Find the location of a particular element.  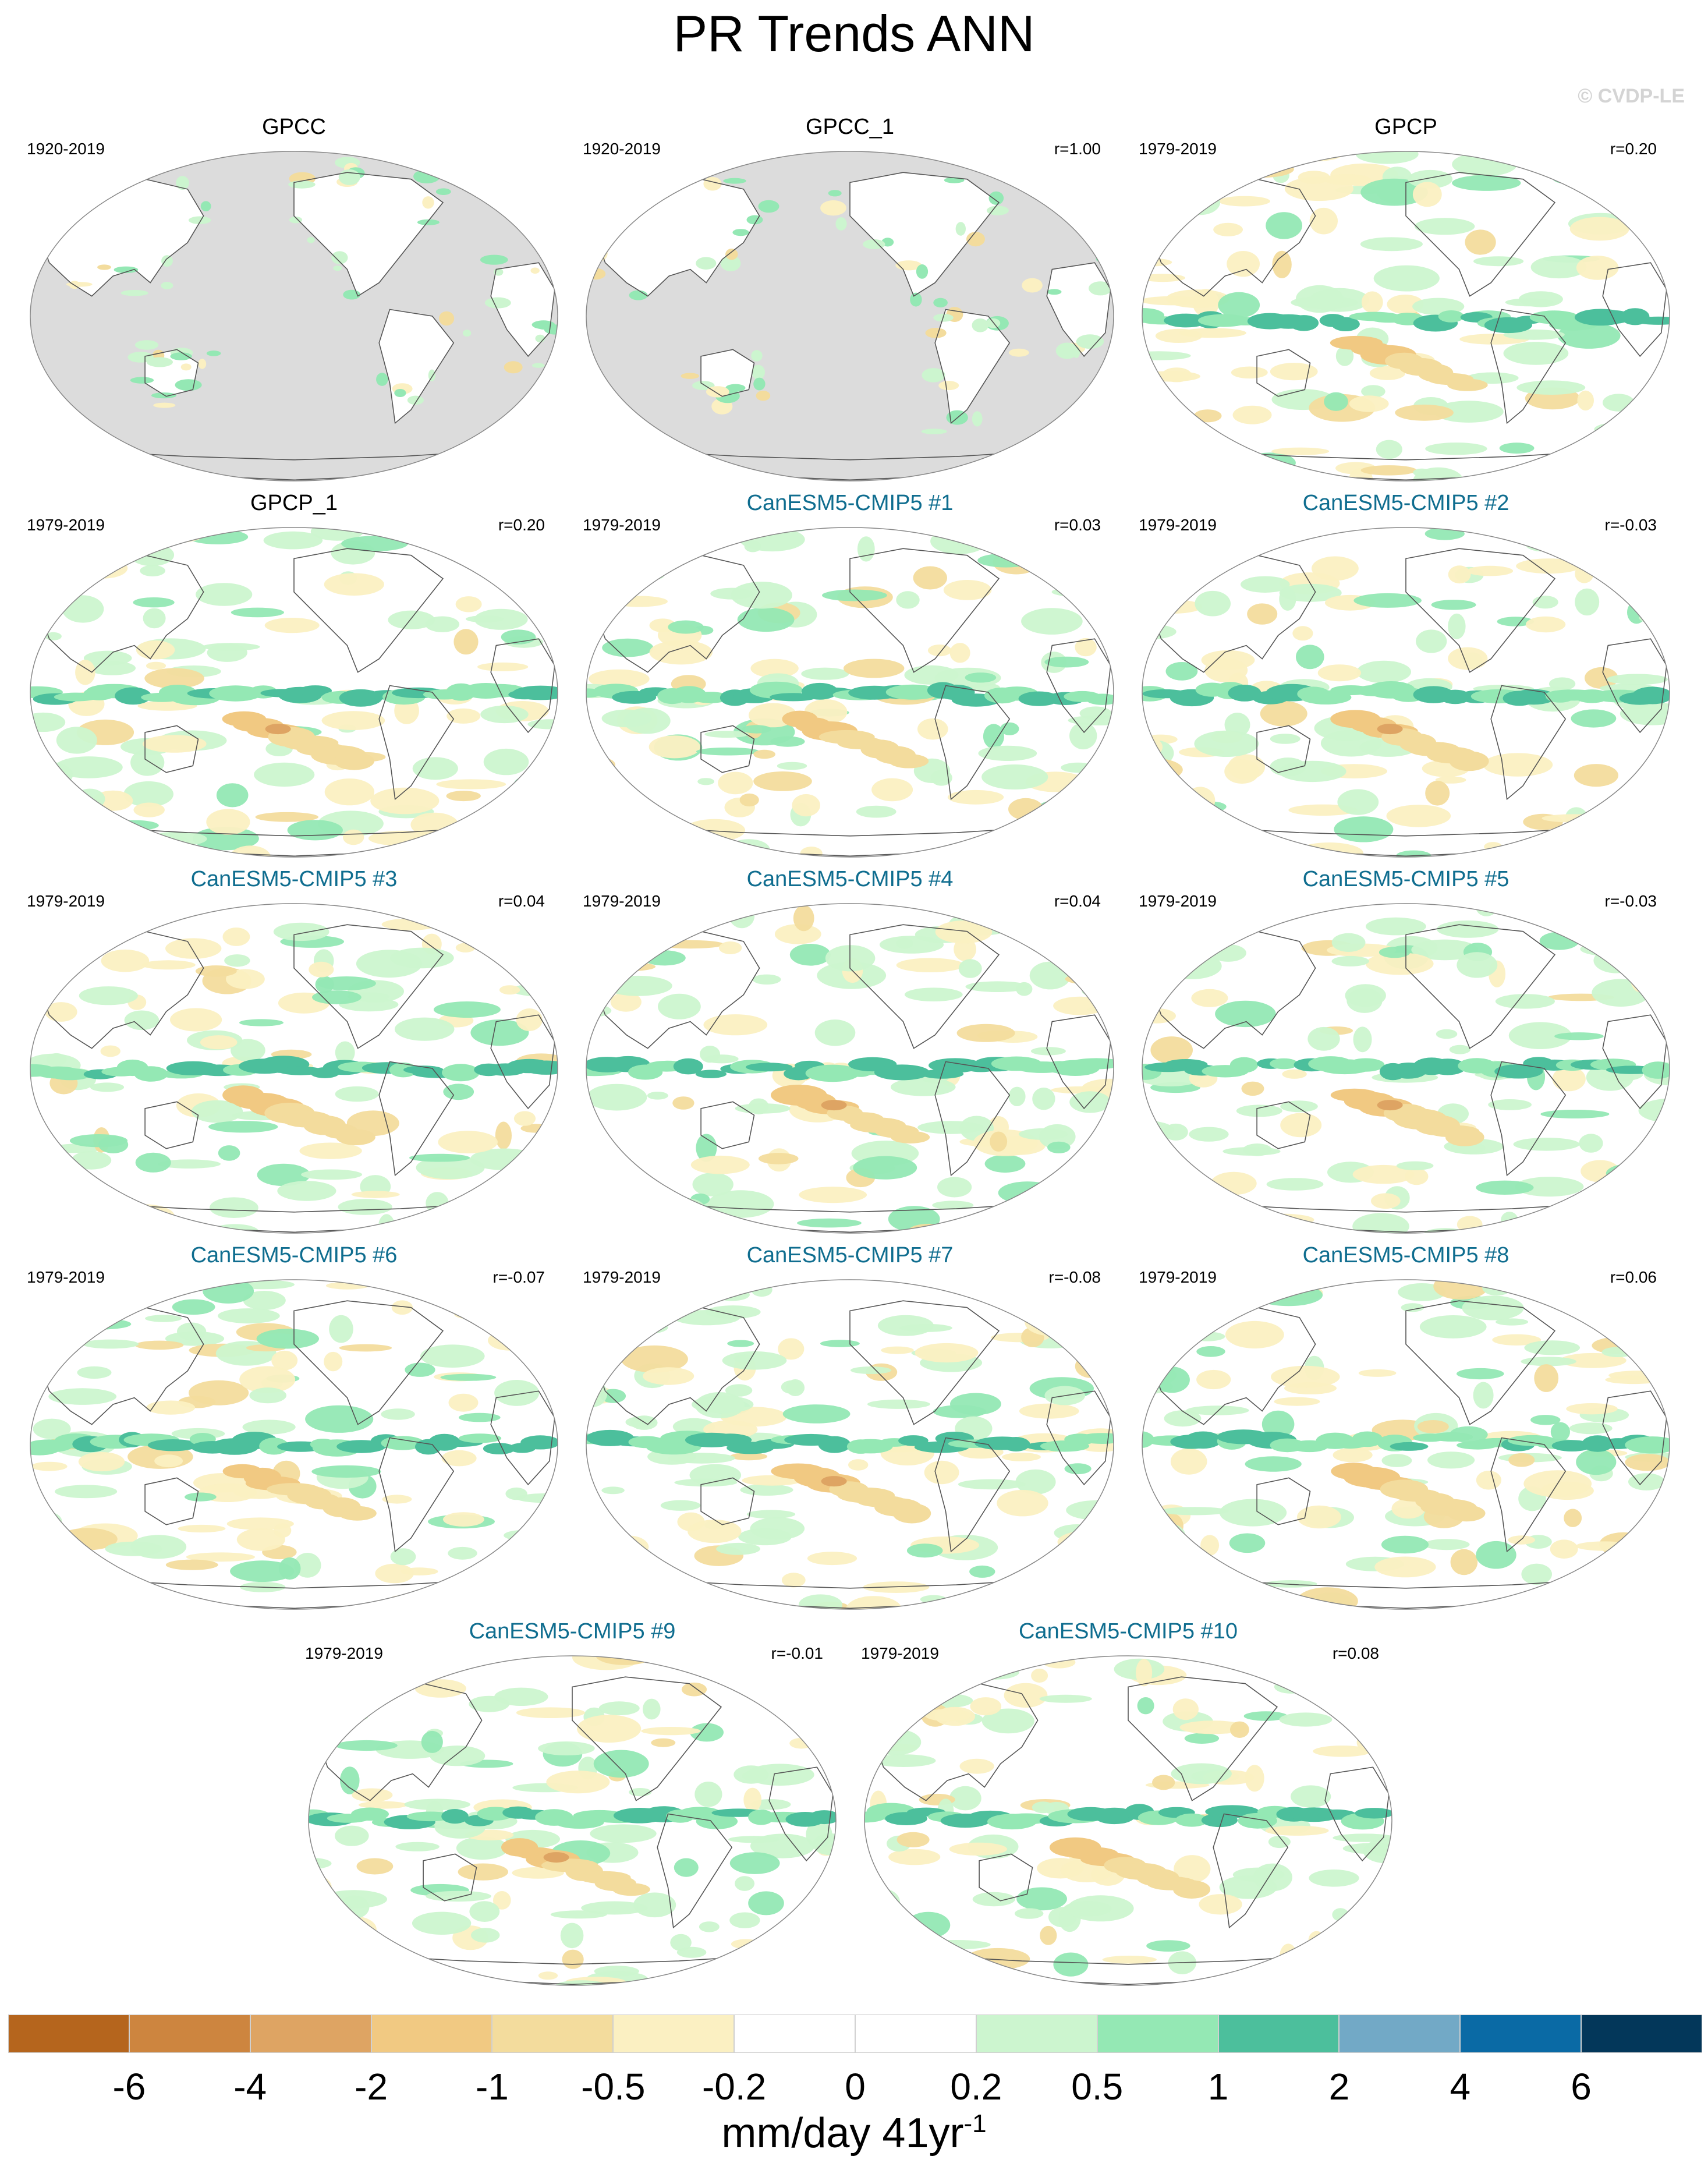

colorbar-tick-label: -1 is located at coordinates (492, 2087).